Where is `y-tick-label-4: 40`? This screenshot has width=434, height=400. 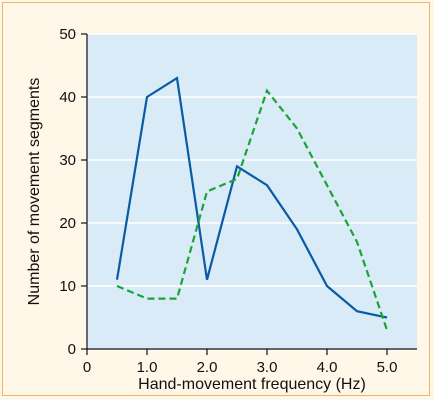 y-tick-label-4: 40 is located at coordinates (67, 97).